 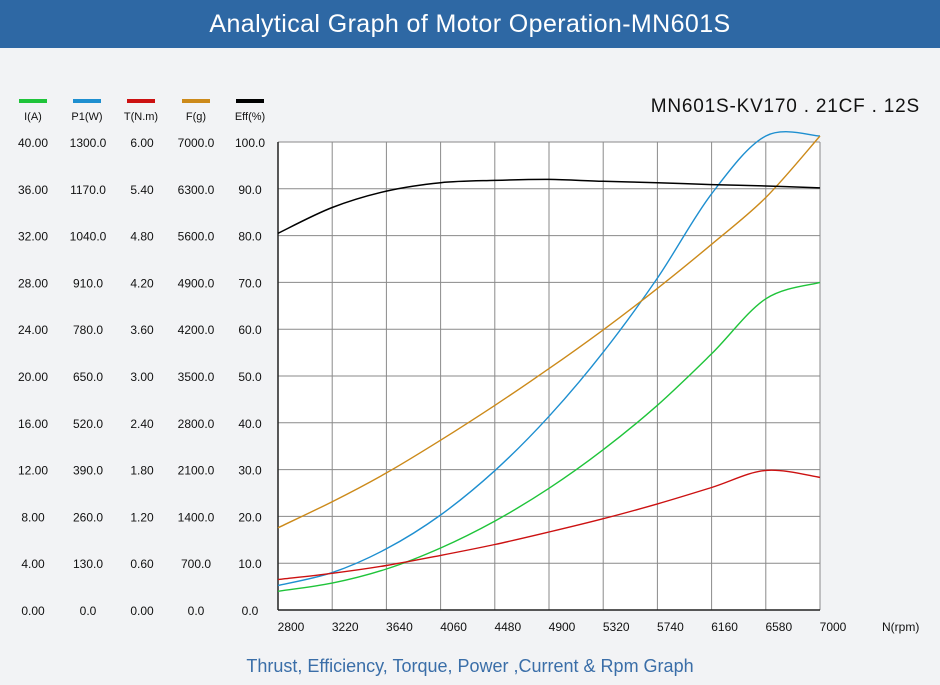 I want to click on y-tick-label-5: 30.0, so click(x=250, y=471).